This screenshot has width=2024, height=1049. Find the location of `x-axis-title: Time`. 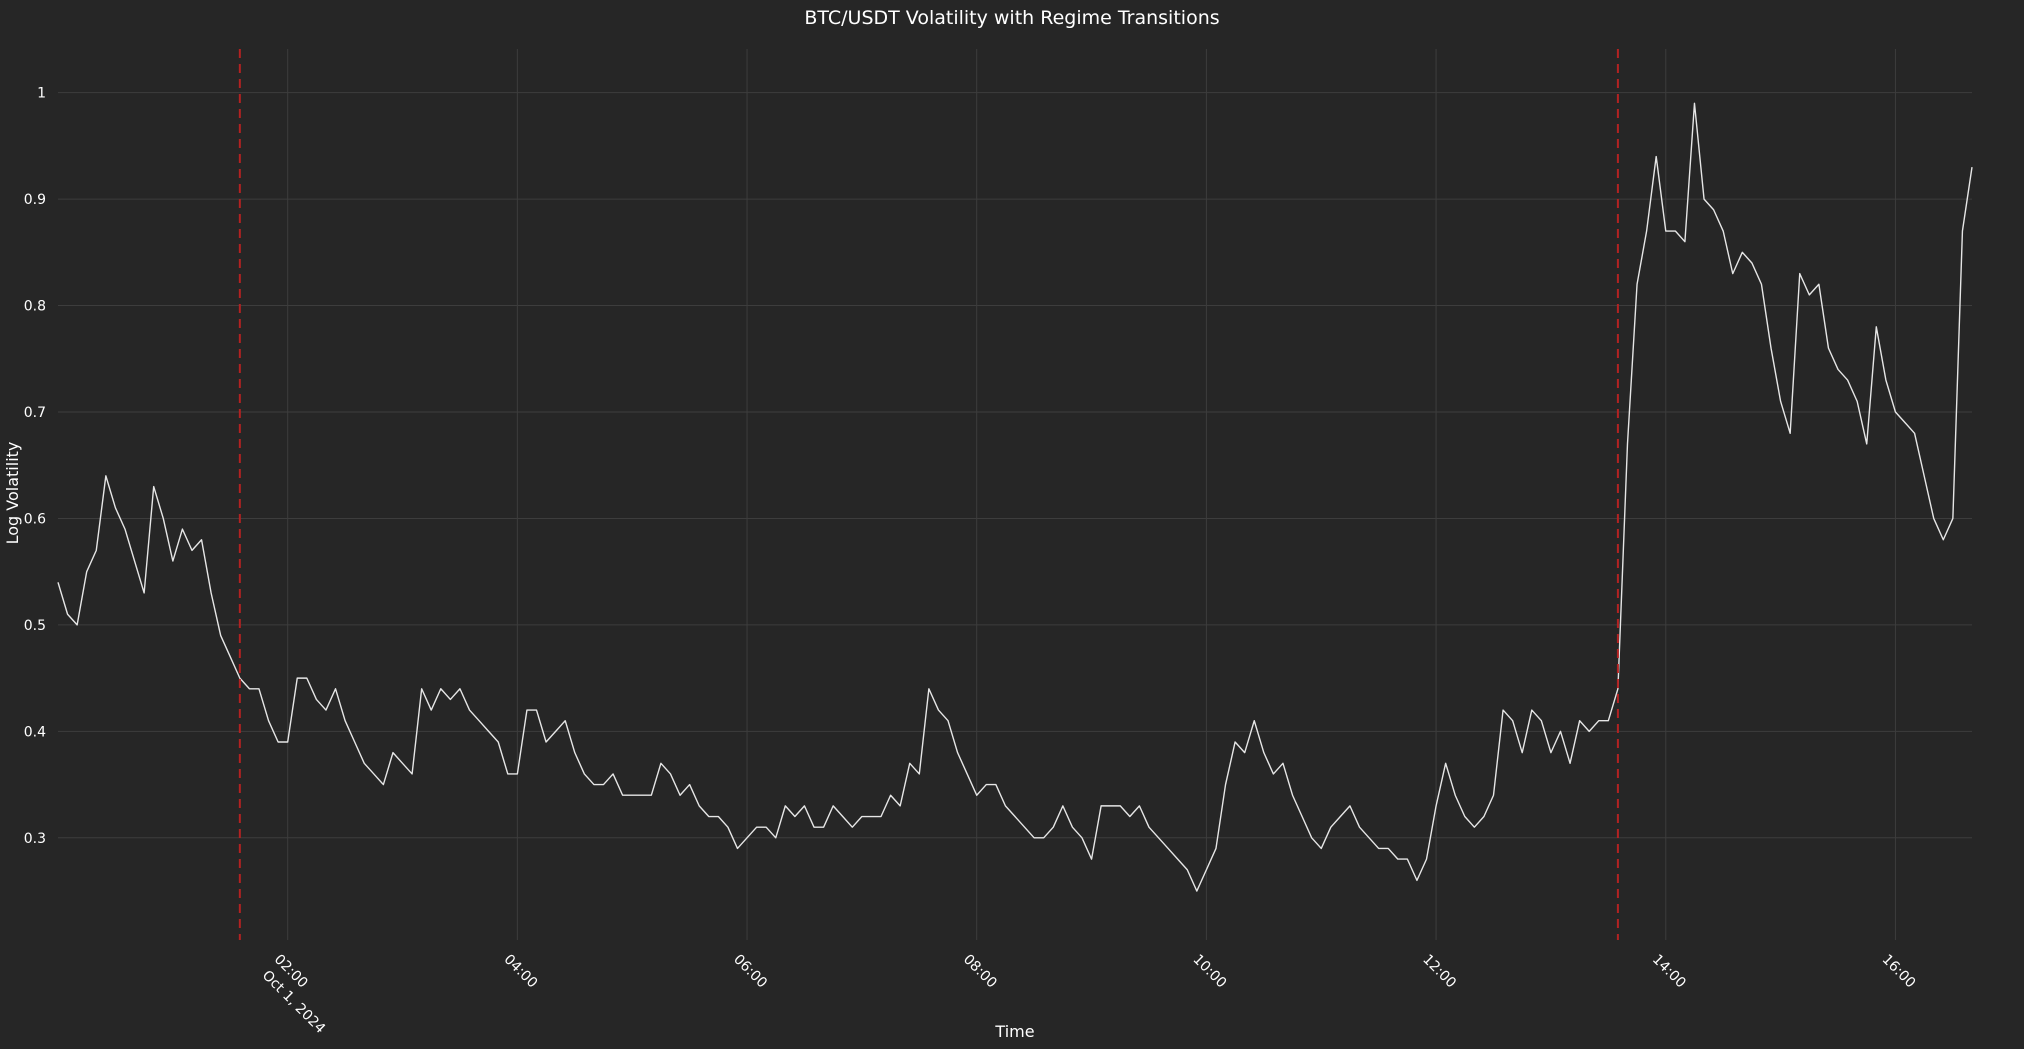

x-axis-title: Time is located at coordinates (1014, 1031).